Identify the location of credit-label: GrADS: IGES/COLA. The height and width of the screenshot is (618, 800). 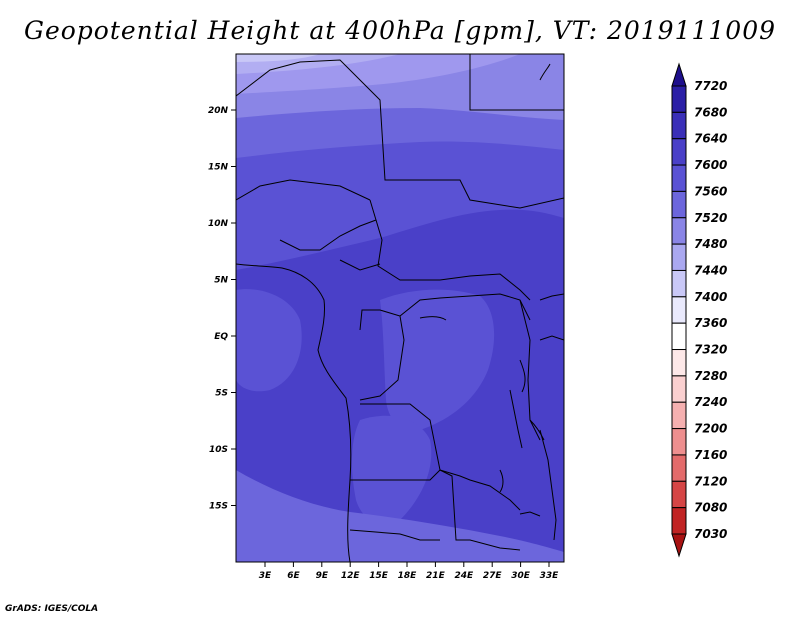
(52, 609).